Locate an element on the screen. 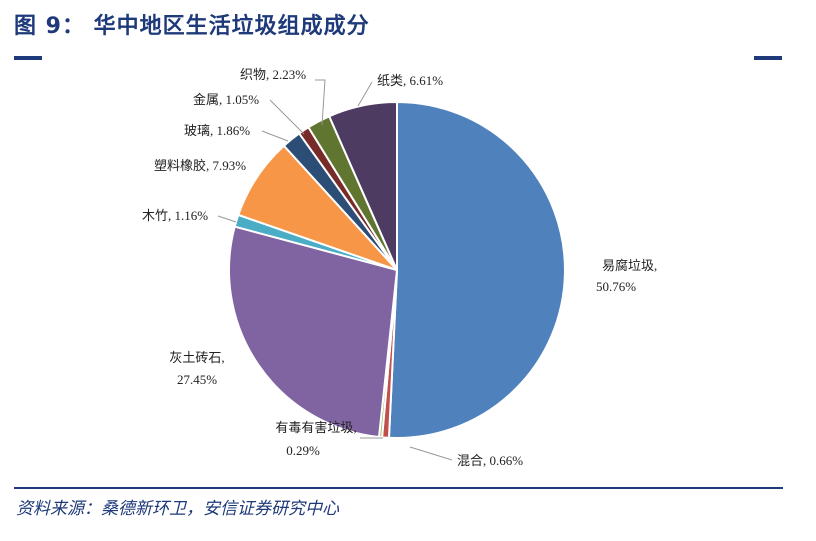 This screenshot has width=816, height=541. slice-label: 27.45% is located at coordinates (197, 379).